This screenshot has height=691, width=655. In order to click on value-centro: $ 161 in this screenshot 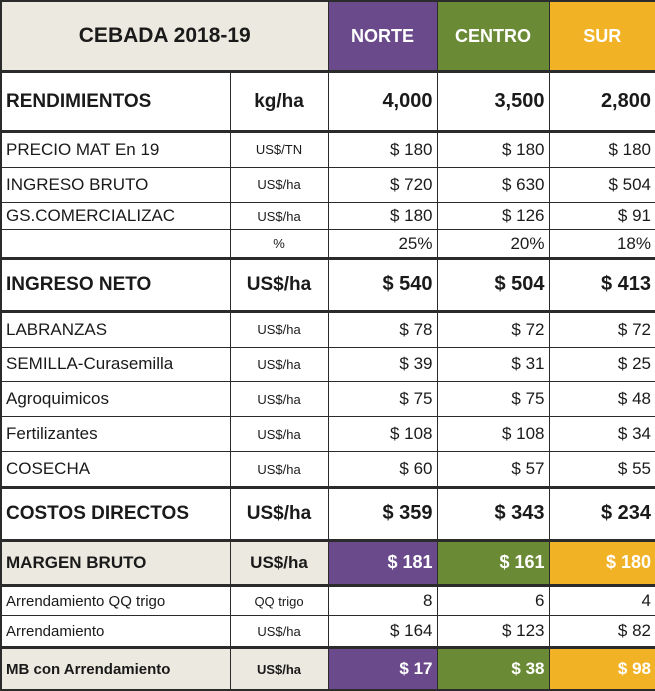, I will do `click(493, 562)`.